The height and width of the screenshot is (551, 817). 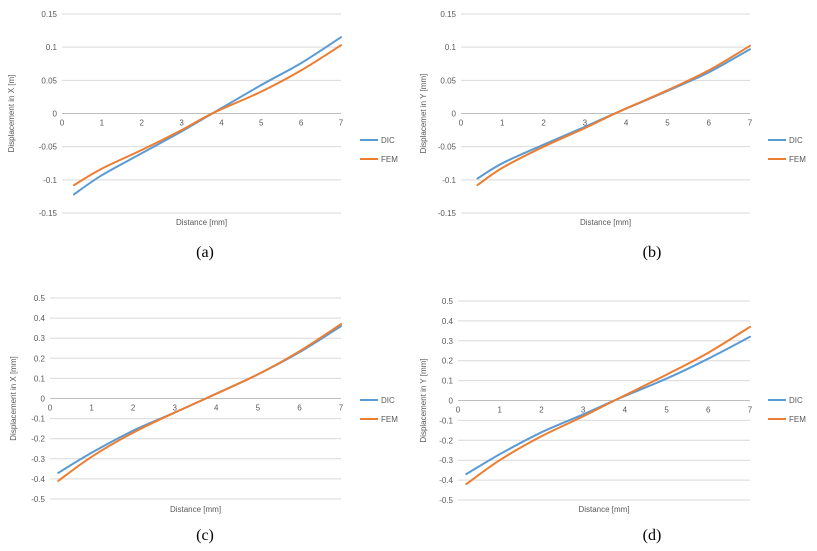 What do you see at coordinates (750, 410) in the screenshot?
I see `chart-d-xtick-label: 7` at bounding box center [750, 410].